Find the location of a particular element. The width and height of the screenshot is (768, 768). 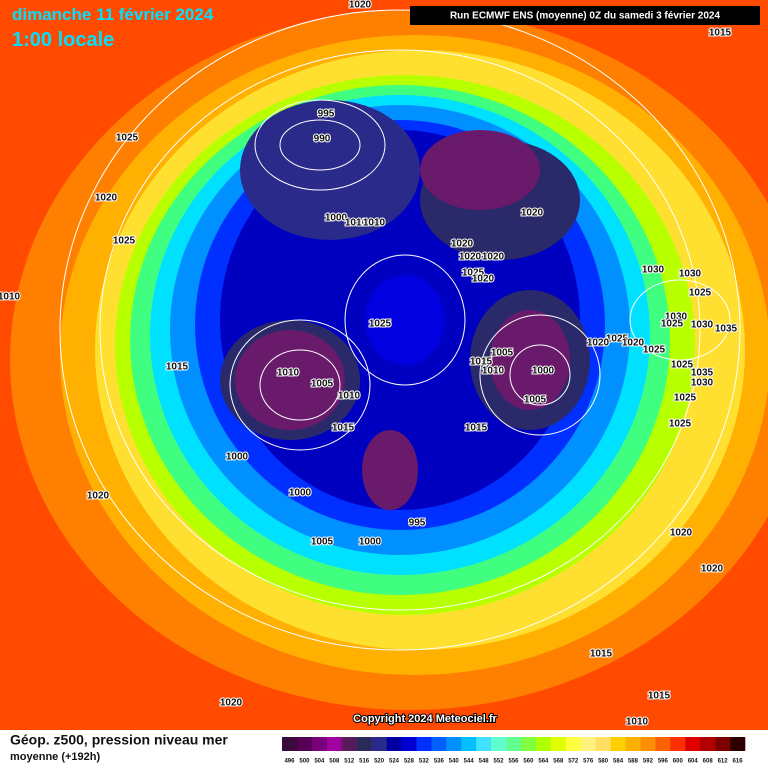

colorbar-label: 540 is located at coordinates (454, 762).